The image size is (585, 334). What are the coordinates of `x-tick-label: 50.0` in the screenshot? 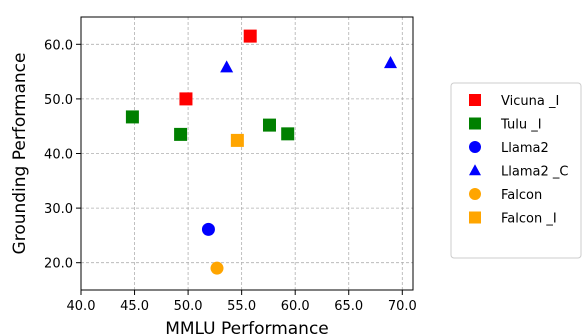 It's located at (188, 306).